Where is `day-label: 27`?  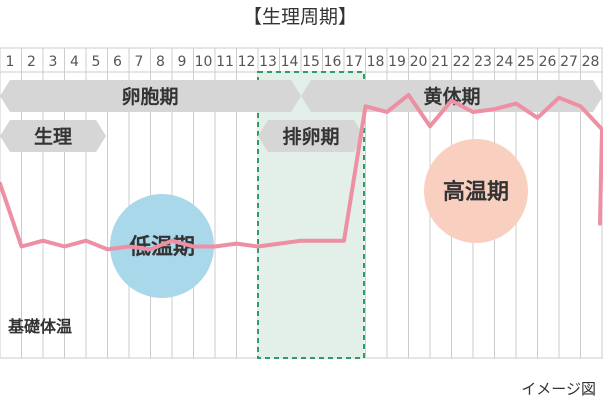 day-label: 27 is located at coordinates (569, 62).